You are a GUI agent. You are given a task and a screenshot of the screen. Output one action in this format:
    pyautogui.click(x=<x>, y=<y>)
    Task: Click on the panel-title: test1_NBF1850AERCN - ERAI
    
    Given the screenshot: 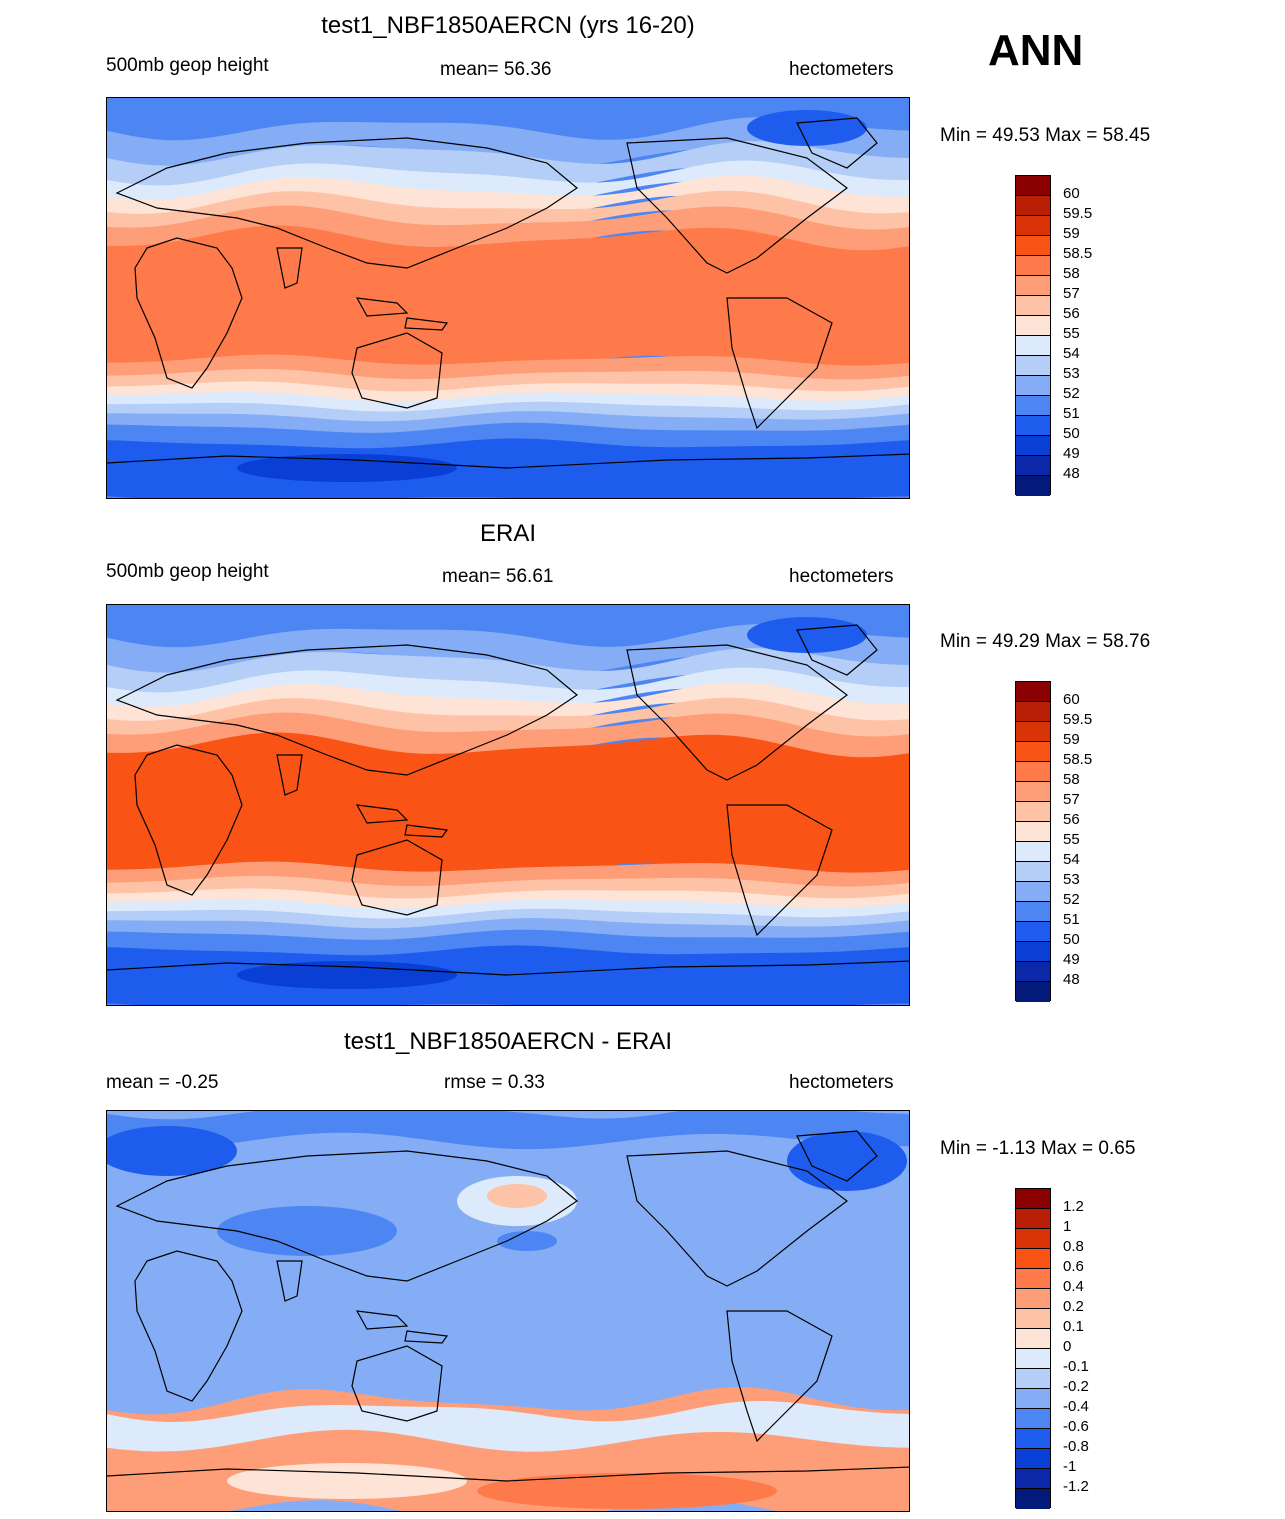 What is the action you would take?
    pyautogui.click(x=508, y=1041)
    